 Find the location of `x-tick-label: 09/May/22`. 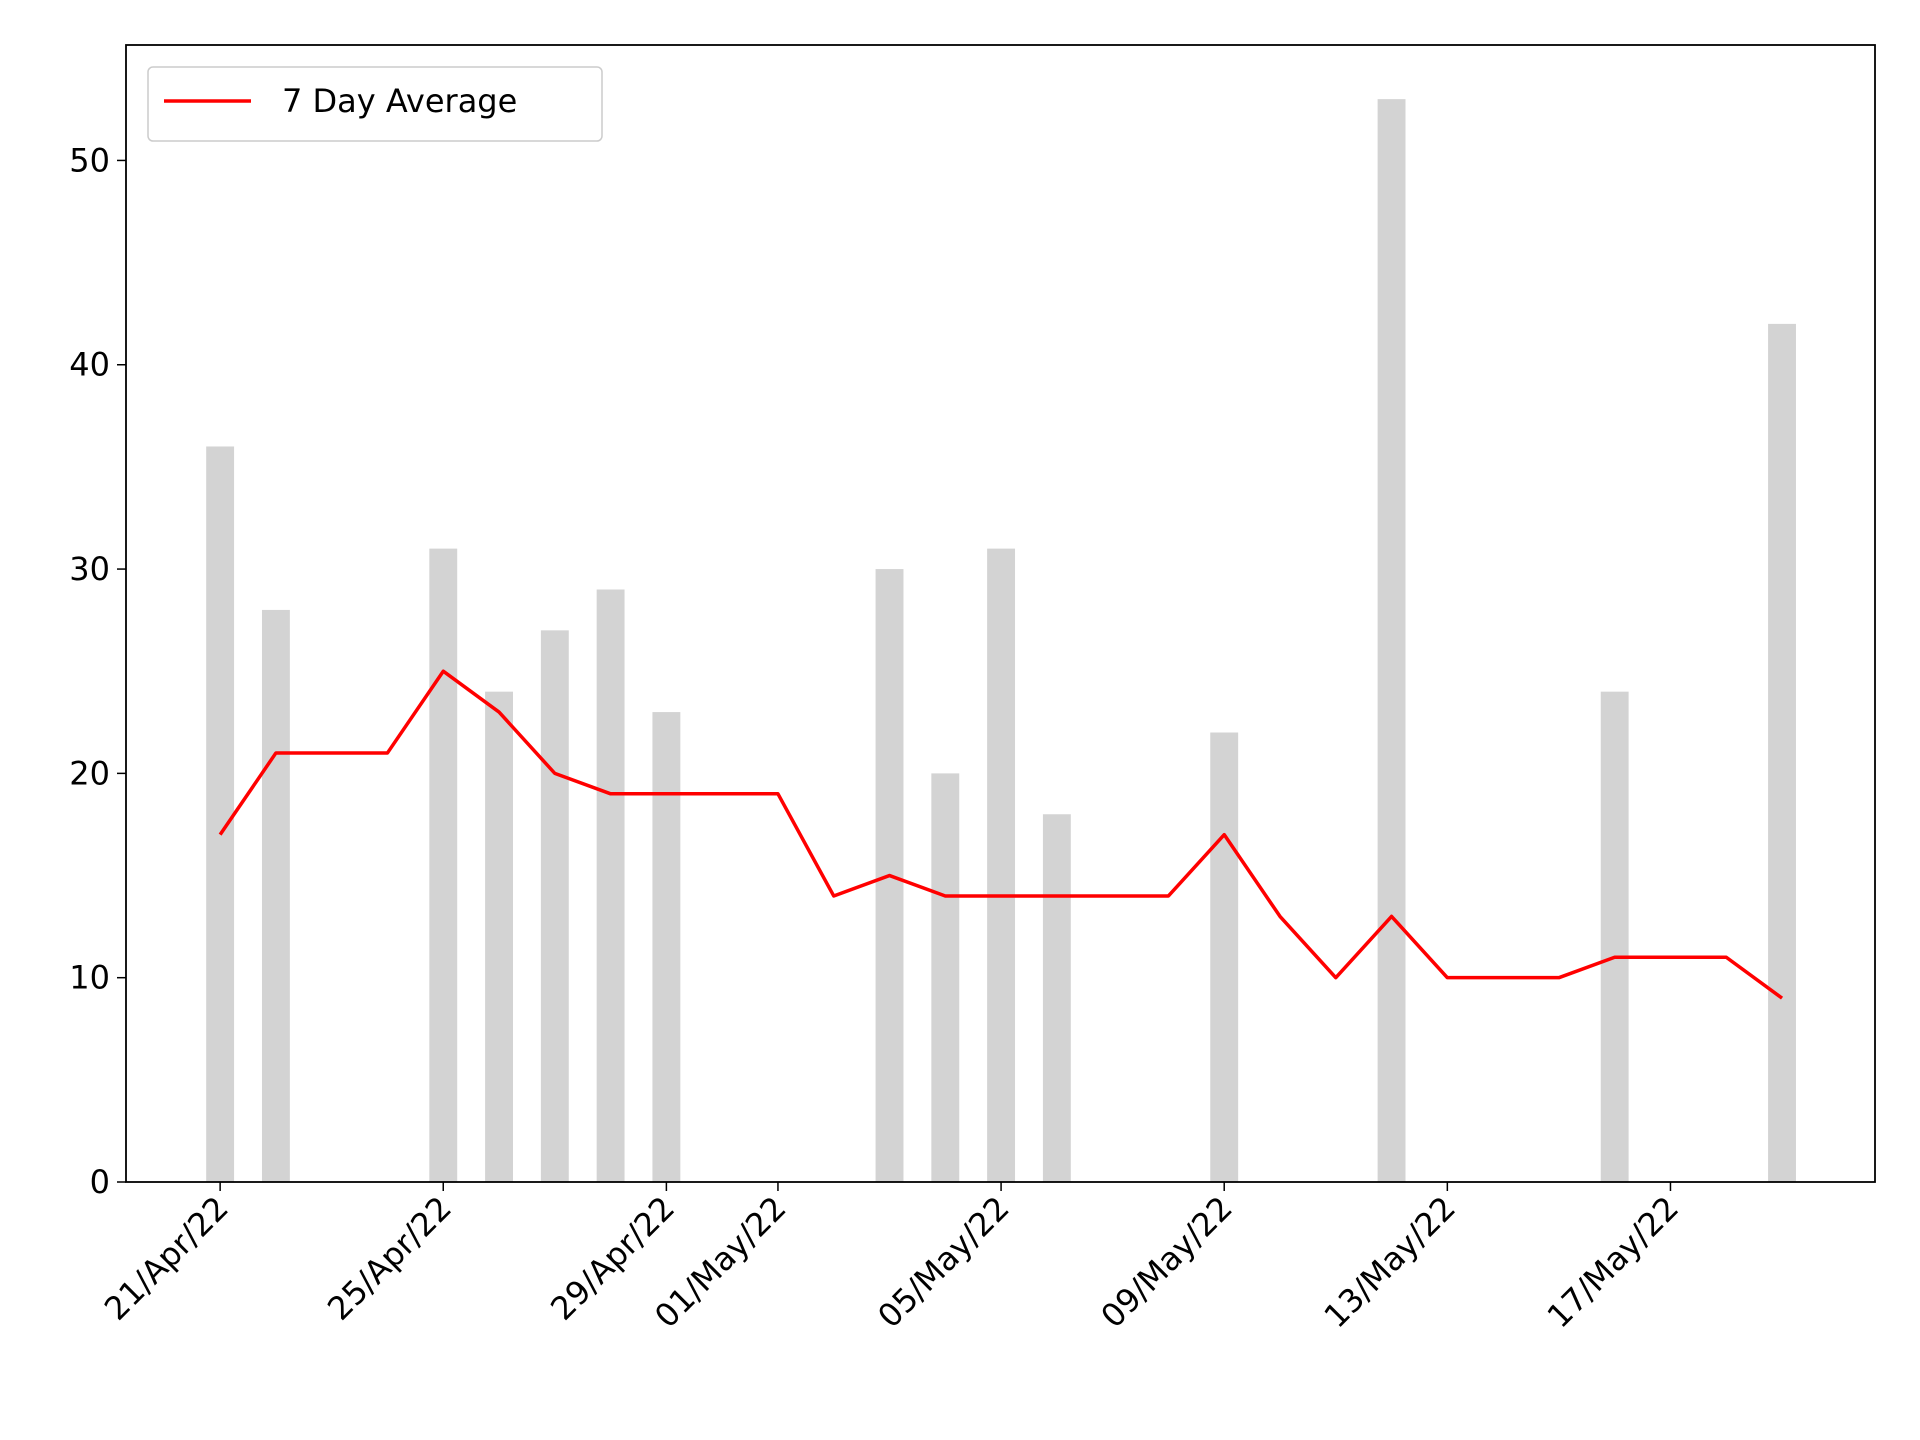

x-tick-label: 09/May/22 is located at coordinates (1166, 1262).